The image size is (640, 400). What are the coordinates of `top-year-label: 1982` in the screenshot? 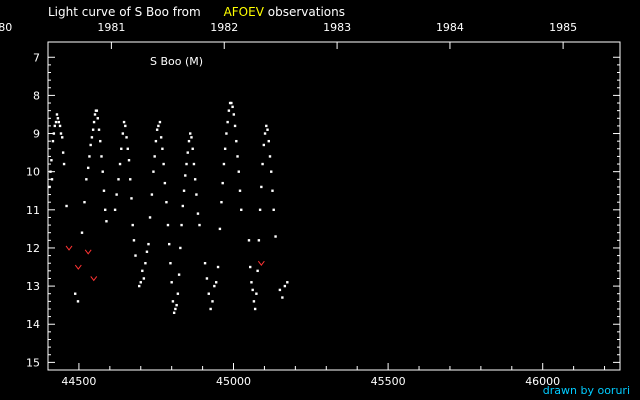 It's located at (224, 27).